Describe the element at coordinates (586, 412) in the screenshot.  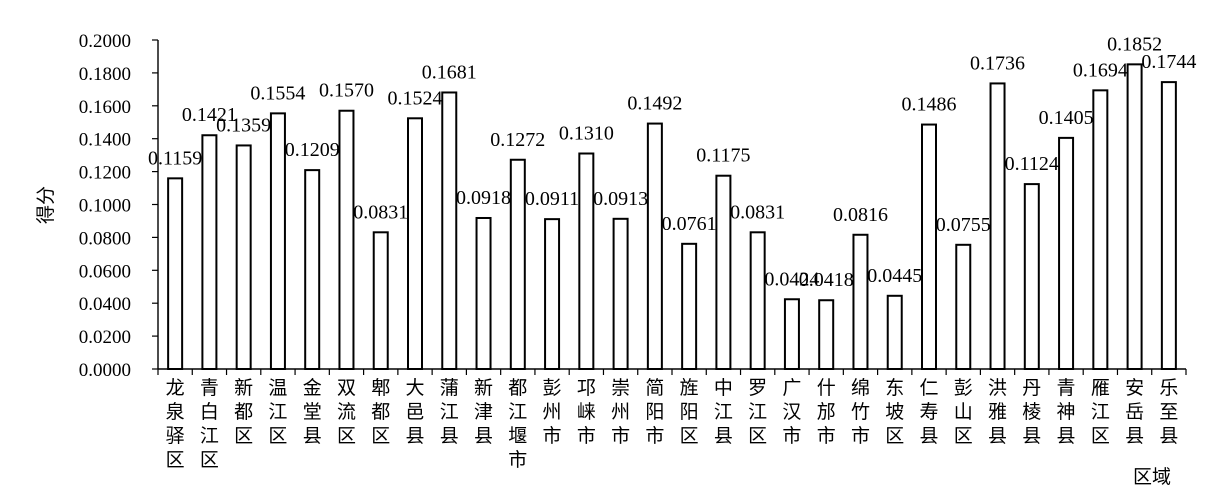
I see `x-tick-label: 邛崃市` at that location.